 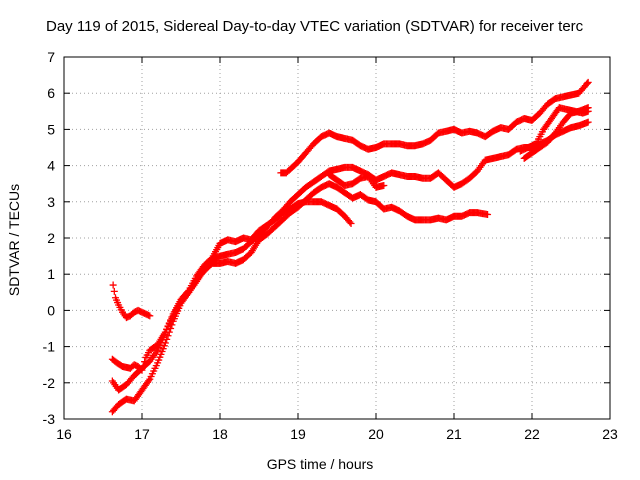 I want to click on x-tick-label: 21, so click(x=454, y=434).